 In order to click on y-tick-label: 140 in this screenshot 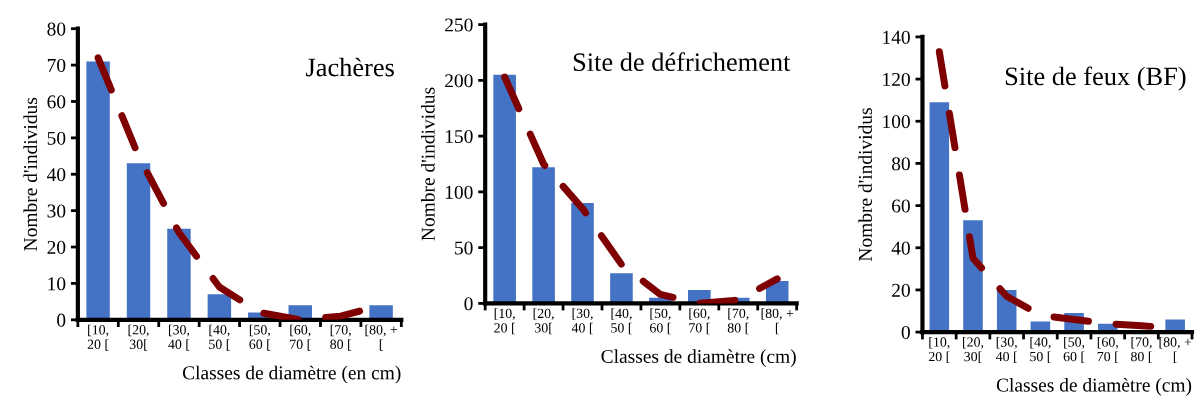, I will do `click(896, 37)`.